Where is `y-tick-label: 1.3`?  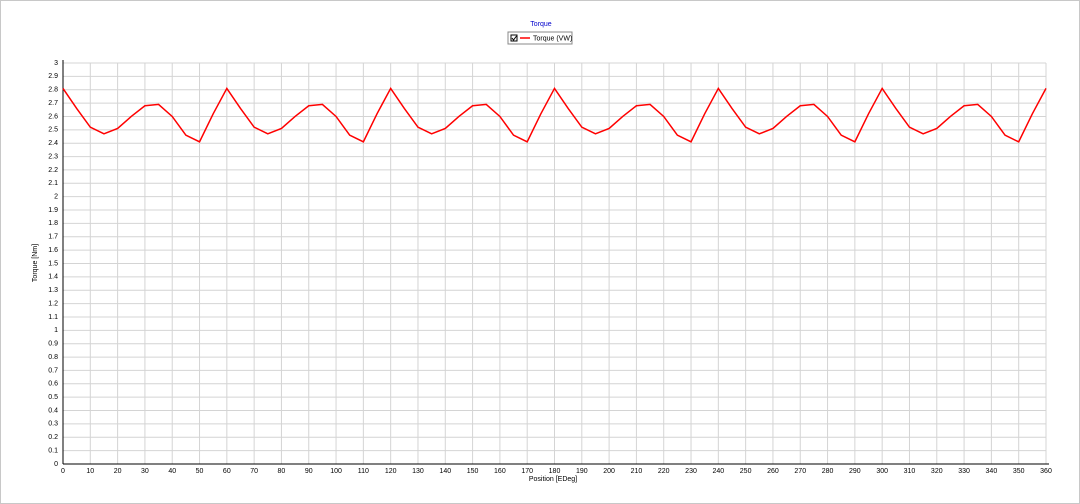
y-tick-label: 1.3 is located at coordinates (53, 290).